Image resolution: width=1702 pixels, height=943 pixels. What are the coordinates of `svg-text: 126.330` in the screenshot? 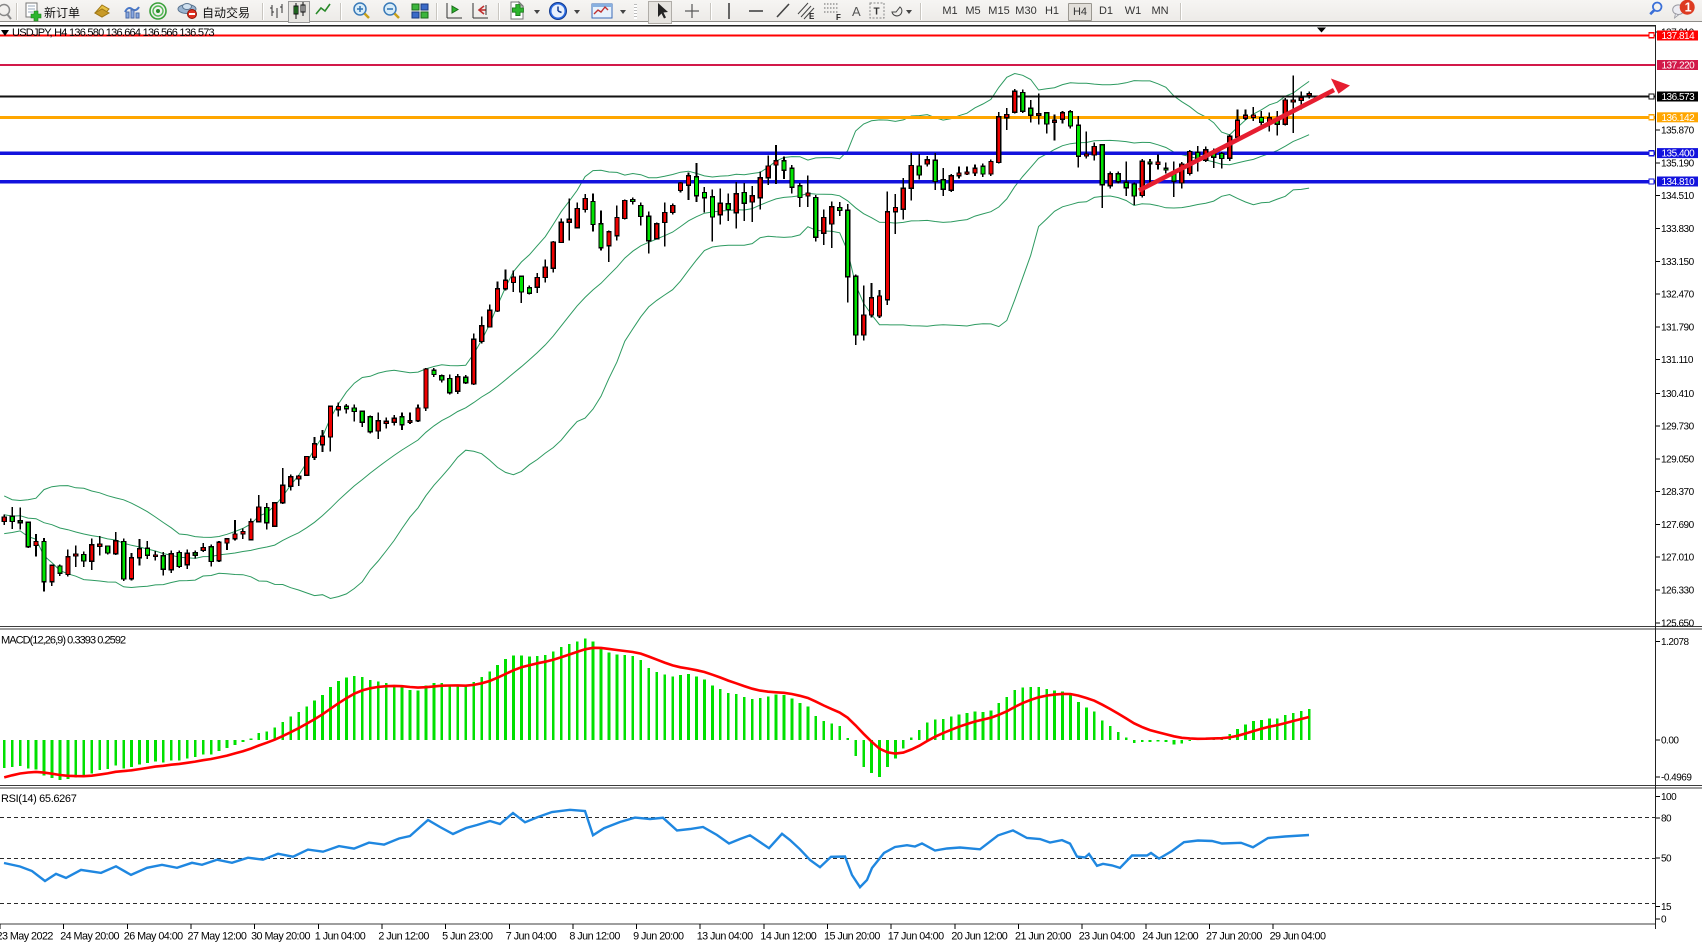 It's located at (1678, 591).